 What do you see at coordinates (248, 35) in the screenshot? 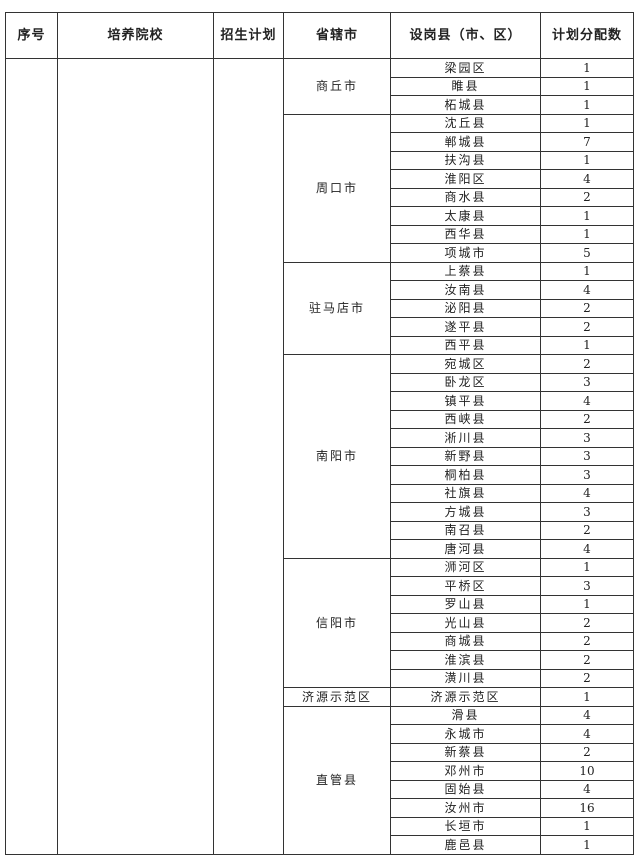
I see `header-plan: 招生计划` at bounding box center [248, 35].